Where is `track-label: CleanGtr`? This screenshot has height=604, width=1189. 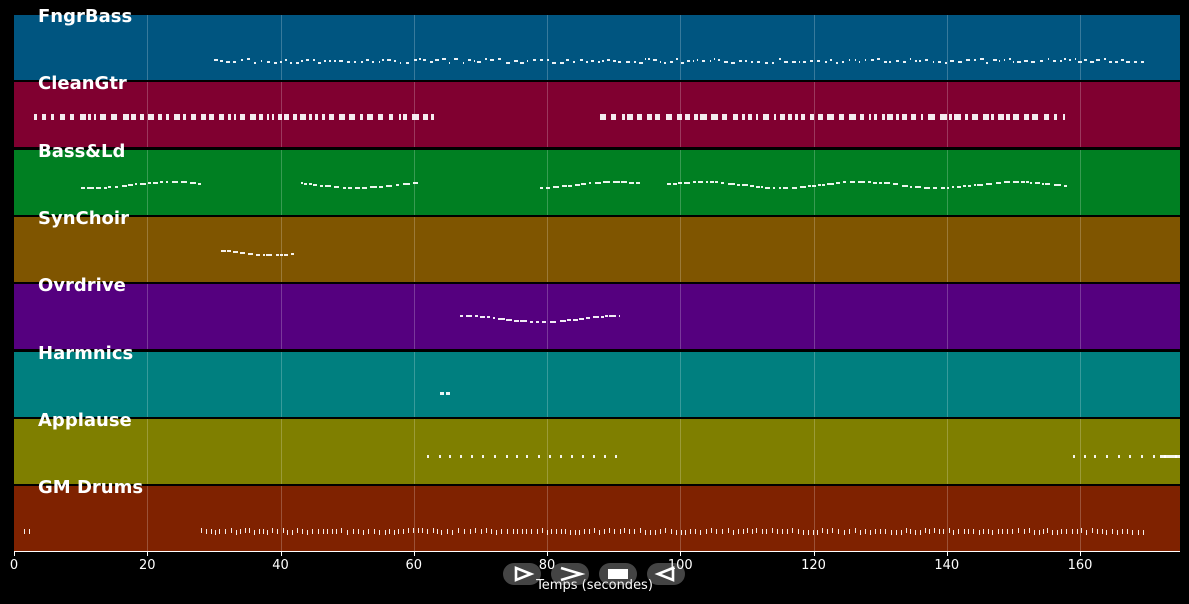 track-label: CleanGtr is located at coordinates (82, 83).